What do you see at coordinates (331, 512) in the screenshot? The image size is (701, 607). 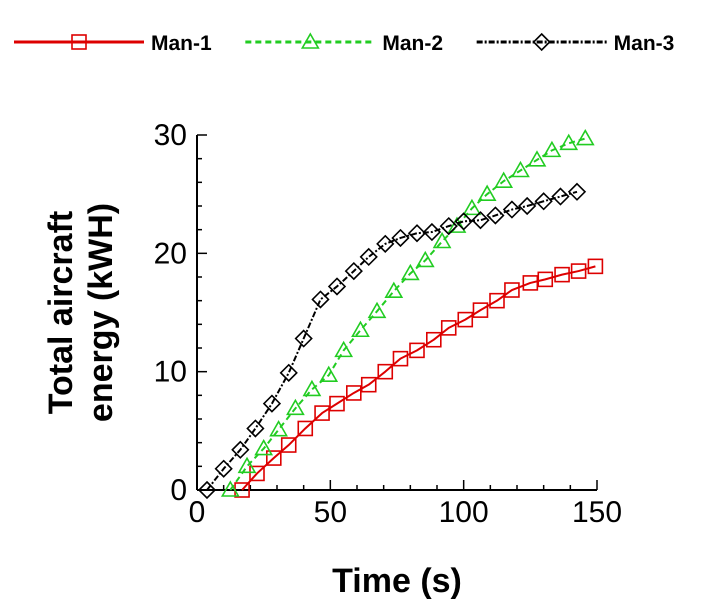 I see `x-tick-label: 50` at bounding box center [331, 512].